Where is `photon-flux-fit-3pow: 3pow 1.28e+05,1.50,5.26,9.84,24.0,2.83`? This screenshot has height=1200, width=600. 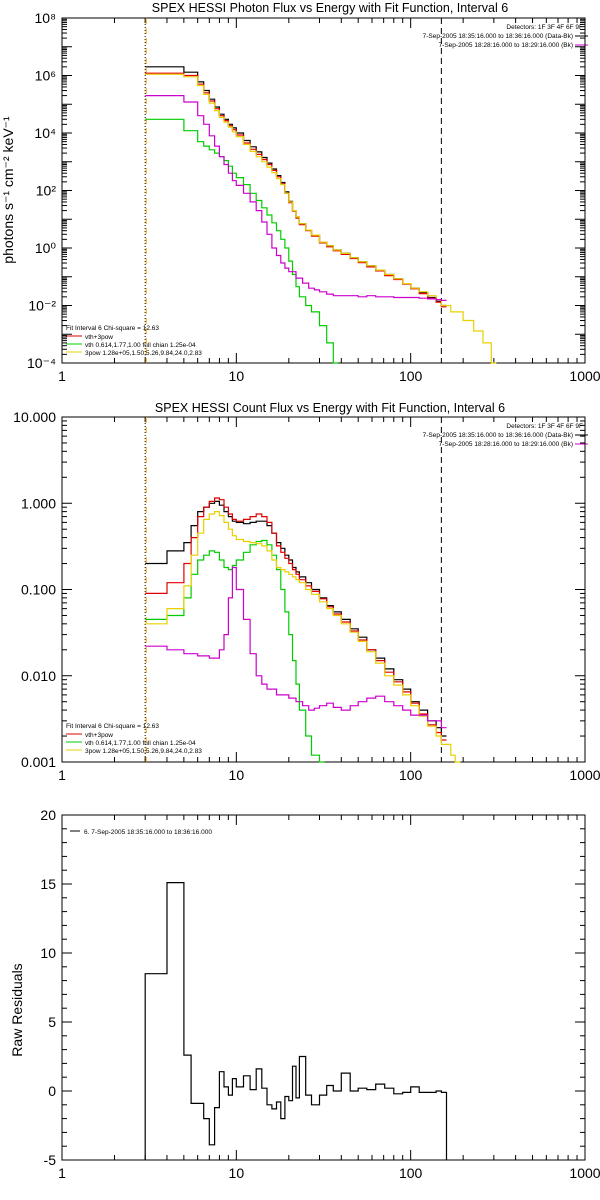
photon-flux-fit-3pow: 3pow 1.28e+05,1.50,5.26,9.84,24.0,2.83 is located at coordinates (143, 353).